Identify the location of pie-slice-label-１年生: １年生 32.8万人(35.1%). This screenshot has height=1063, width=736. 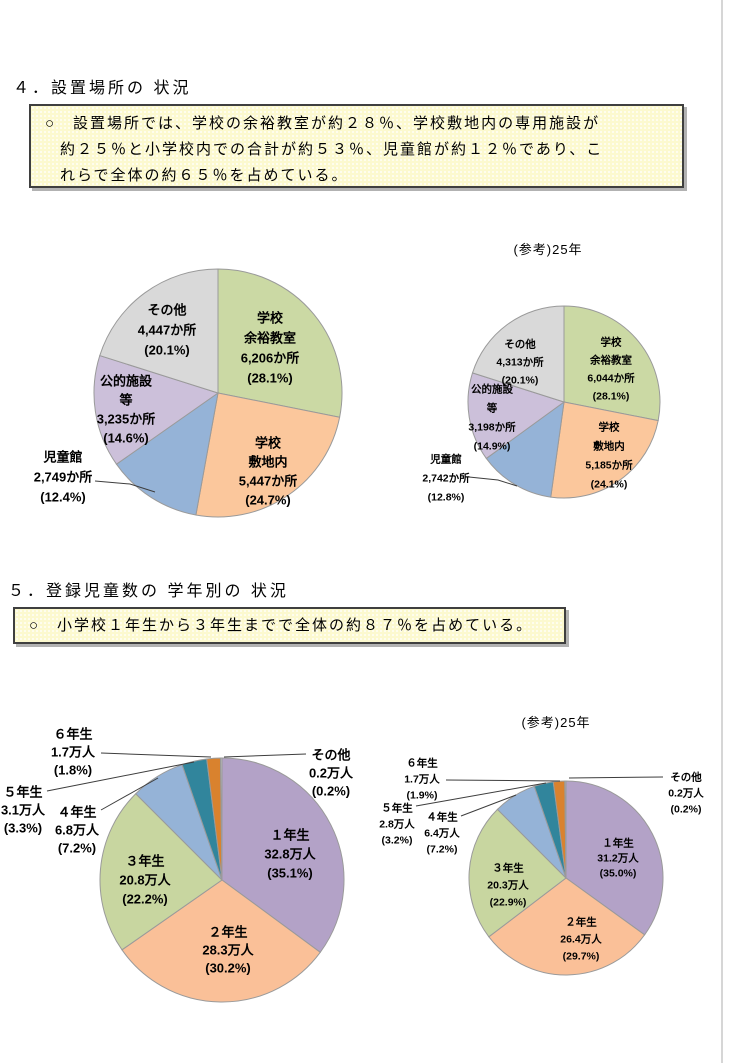
(290, 854).